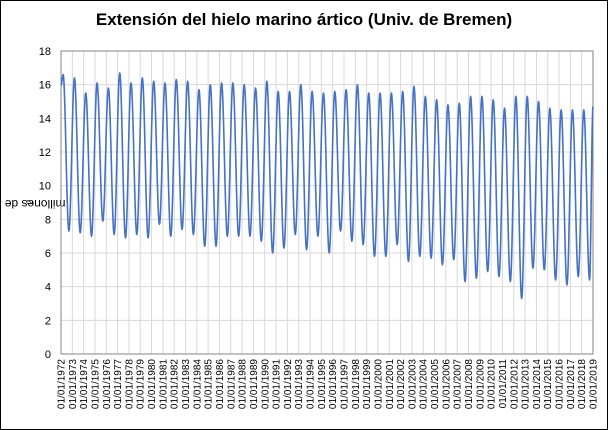  Describe the element at coordinates (424, 384) in the screenshot. I see `x-tick-label: 01/01/2004` at that location.